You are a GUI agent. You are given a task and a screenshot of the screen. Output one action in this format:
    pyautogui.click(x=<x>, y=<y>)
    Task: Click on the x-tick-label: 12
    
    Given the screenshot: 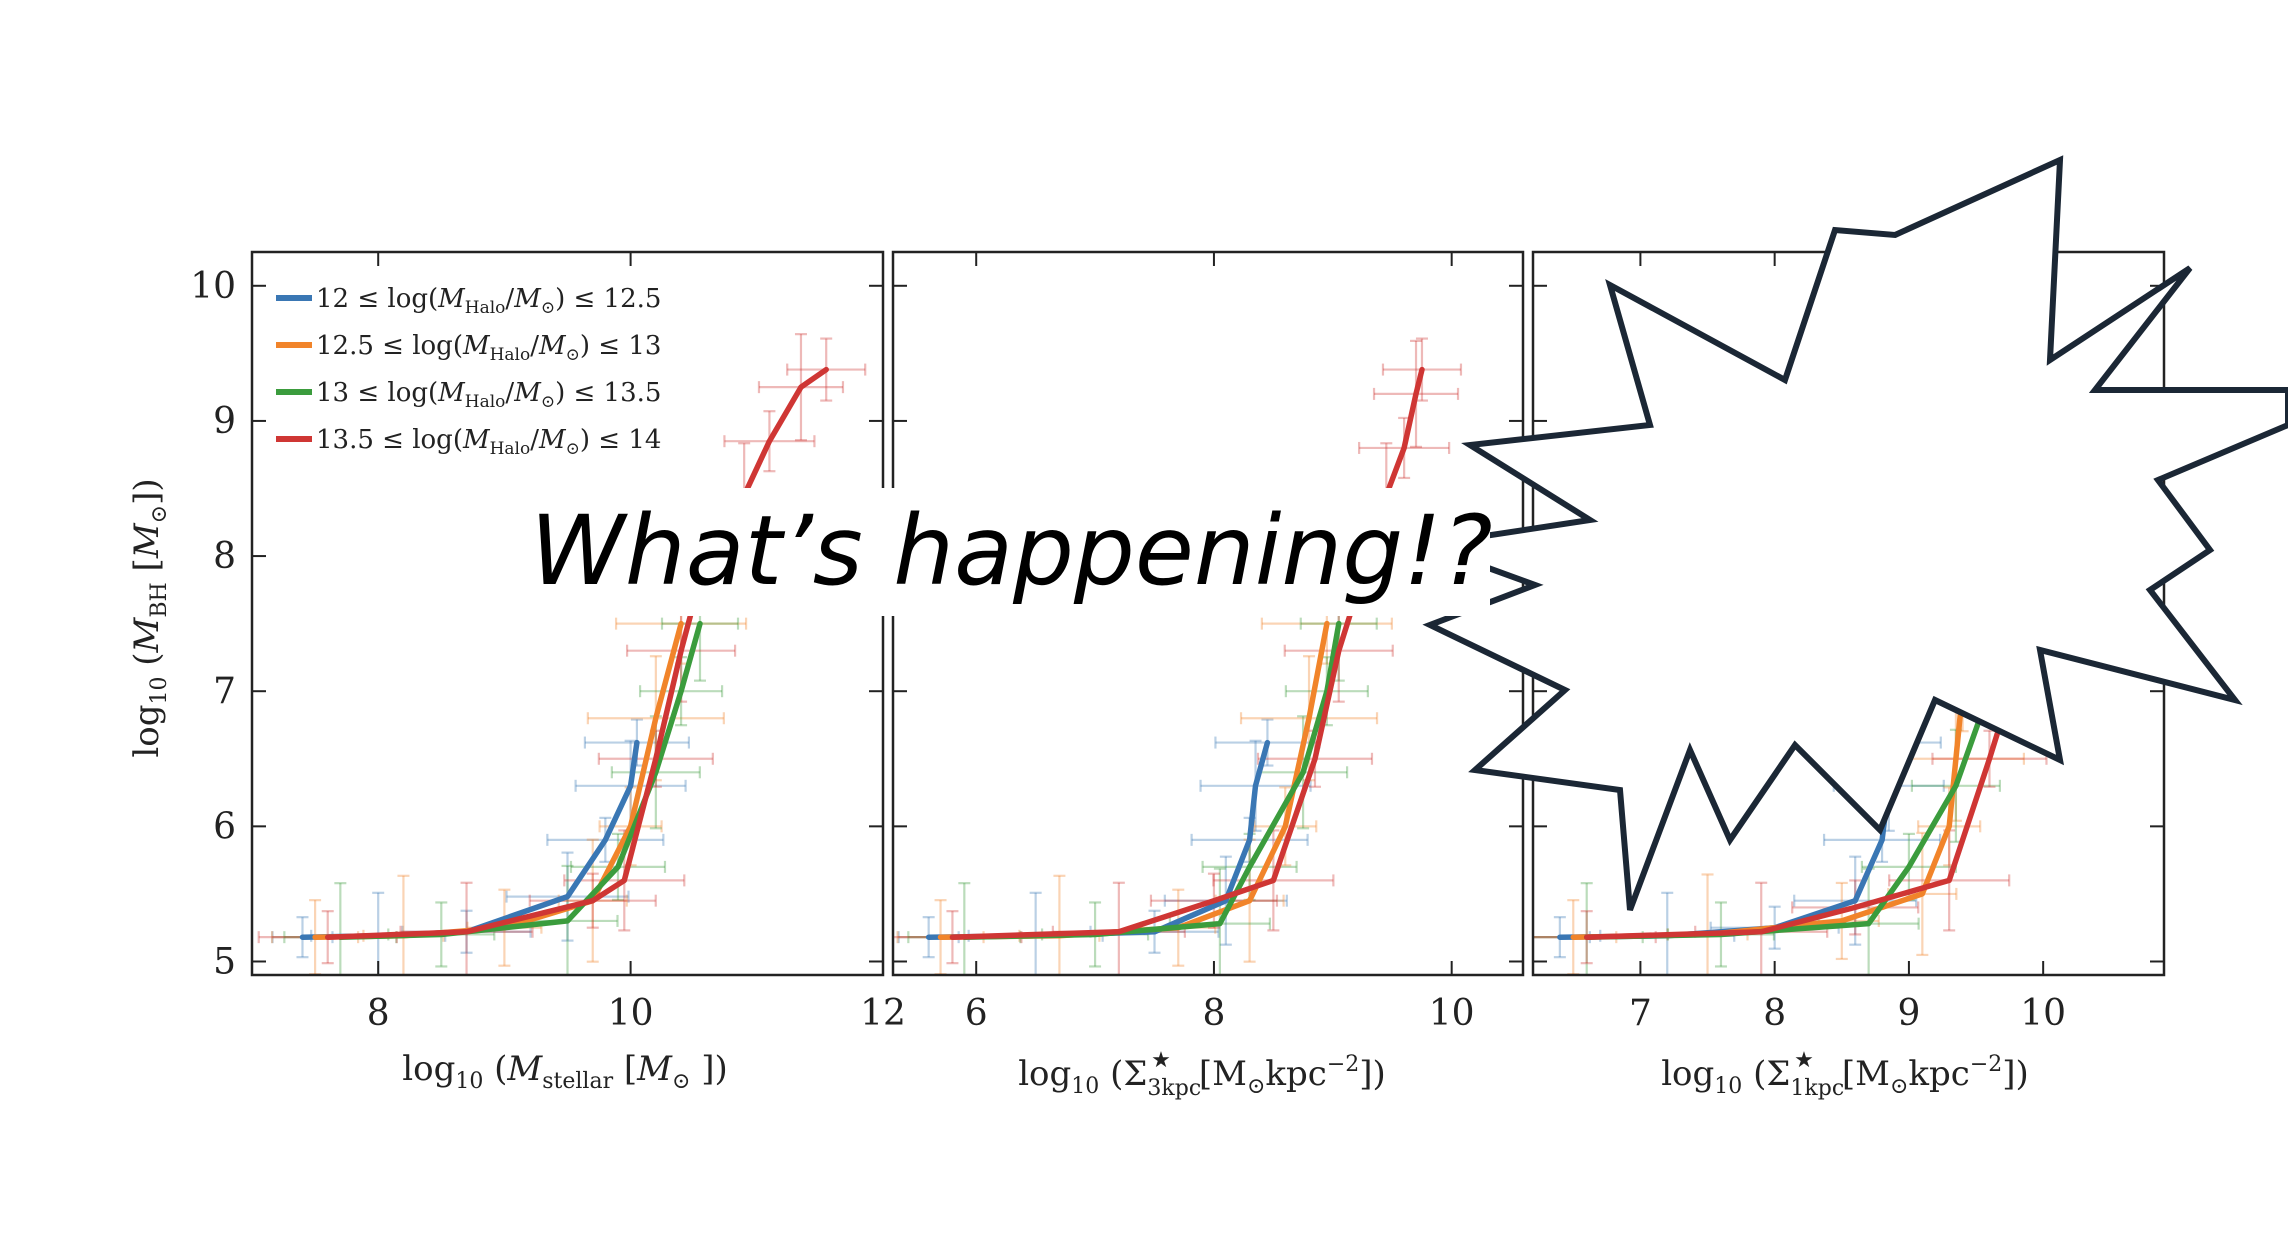 What is the action you would take?
    pyautogui.click(x=883, y=1013)
    